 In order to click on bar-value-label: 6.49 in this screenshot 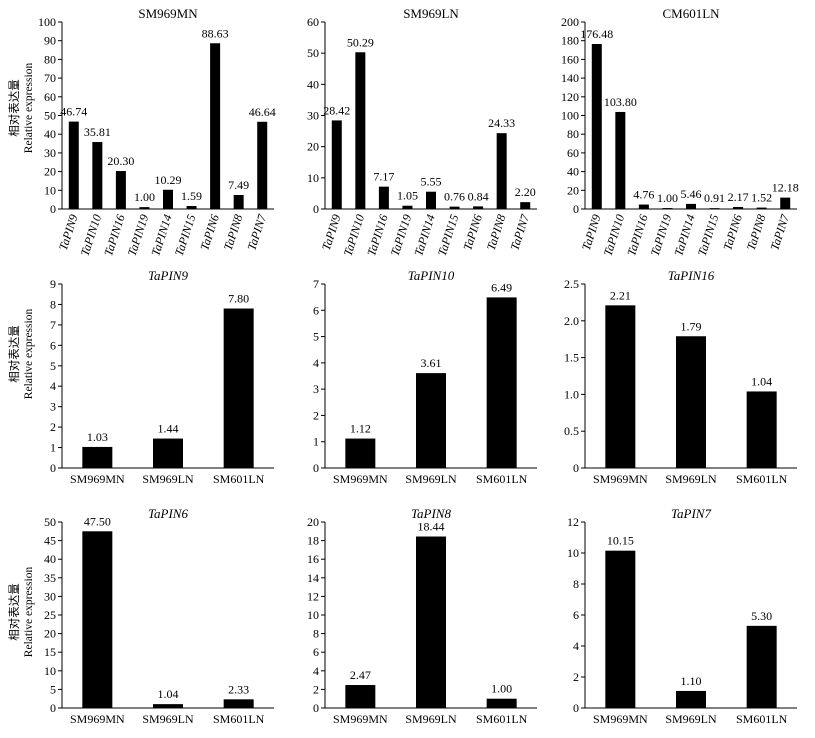, I will do `click(501, 287)`.